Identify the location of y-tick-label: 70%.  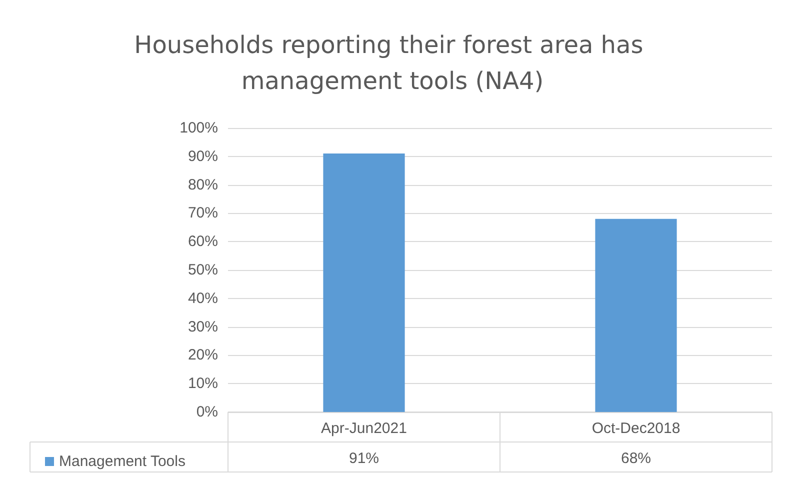
(203, 213).